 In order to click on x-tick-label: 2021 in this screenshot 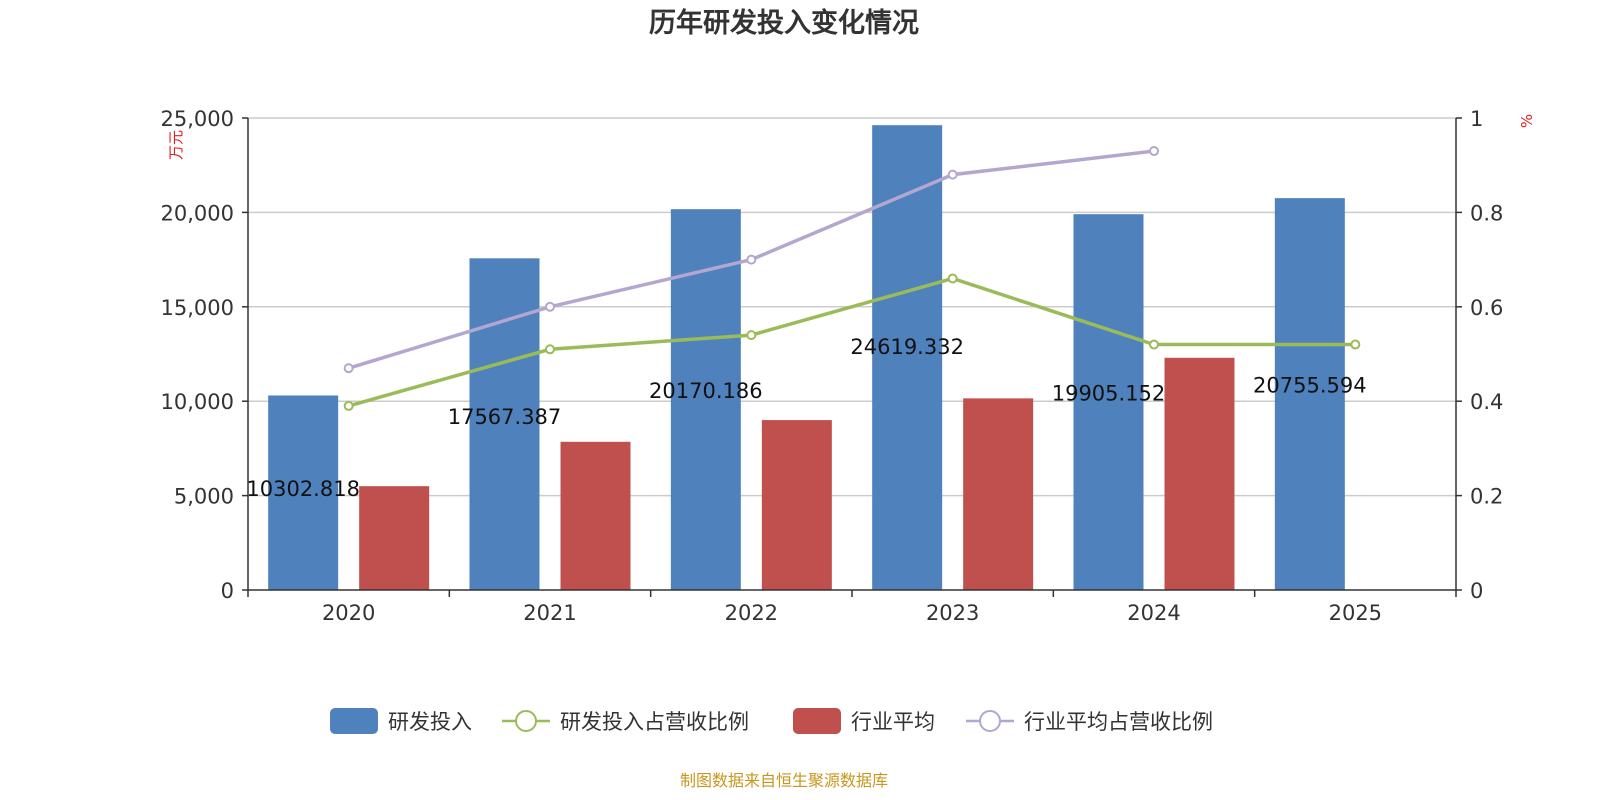, I will do `click(549, 613)`.